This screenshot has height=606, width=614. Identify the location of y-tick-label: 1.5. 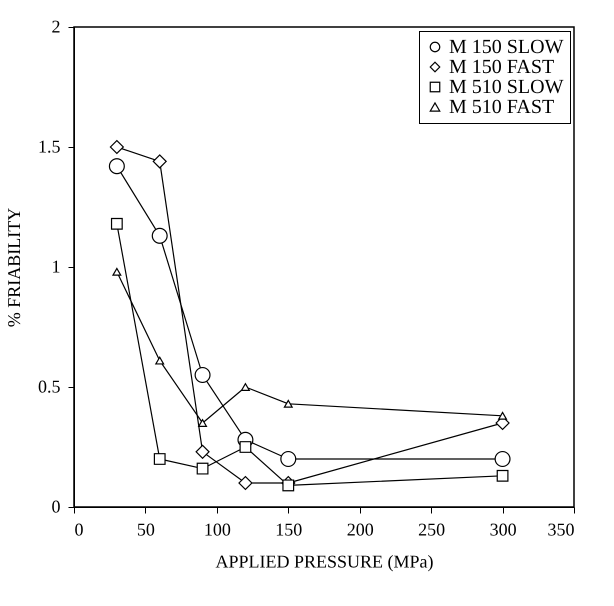
(49, 146).